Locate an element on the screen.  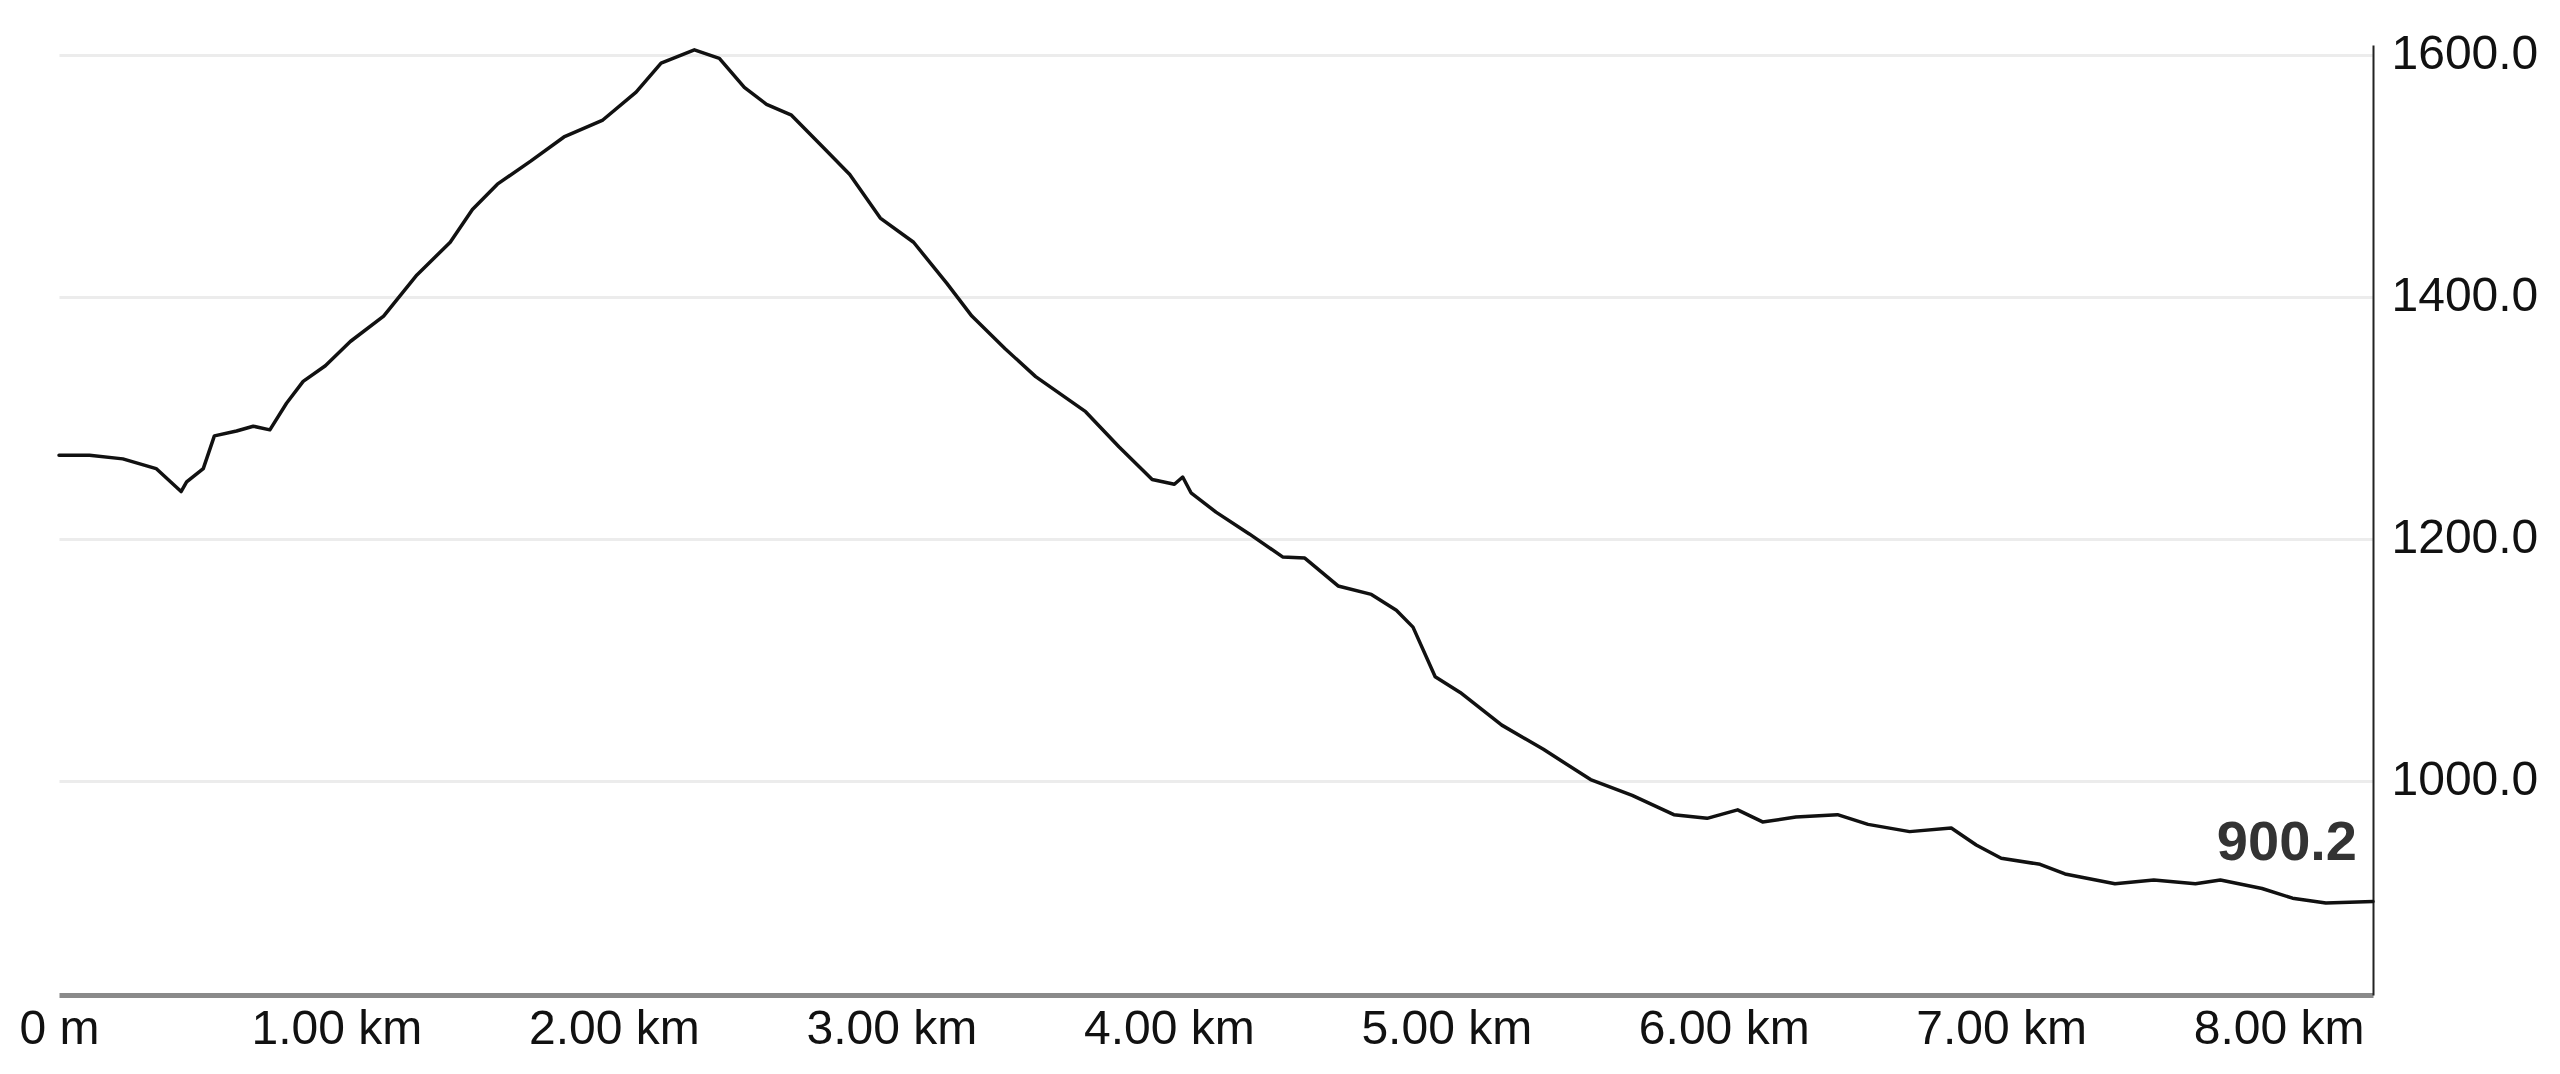
x-tick-label: 7.00 km is located at coordinates (2002, 1027).